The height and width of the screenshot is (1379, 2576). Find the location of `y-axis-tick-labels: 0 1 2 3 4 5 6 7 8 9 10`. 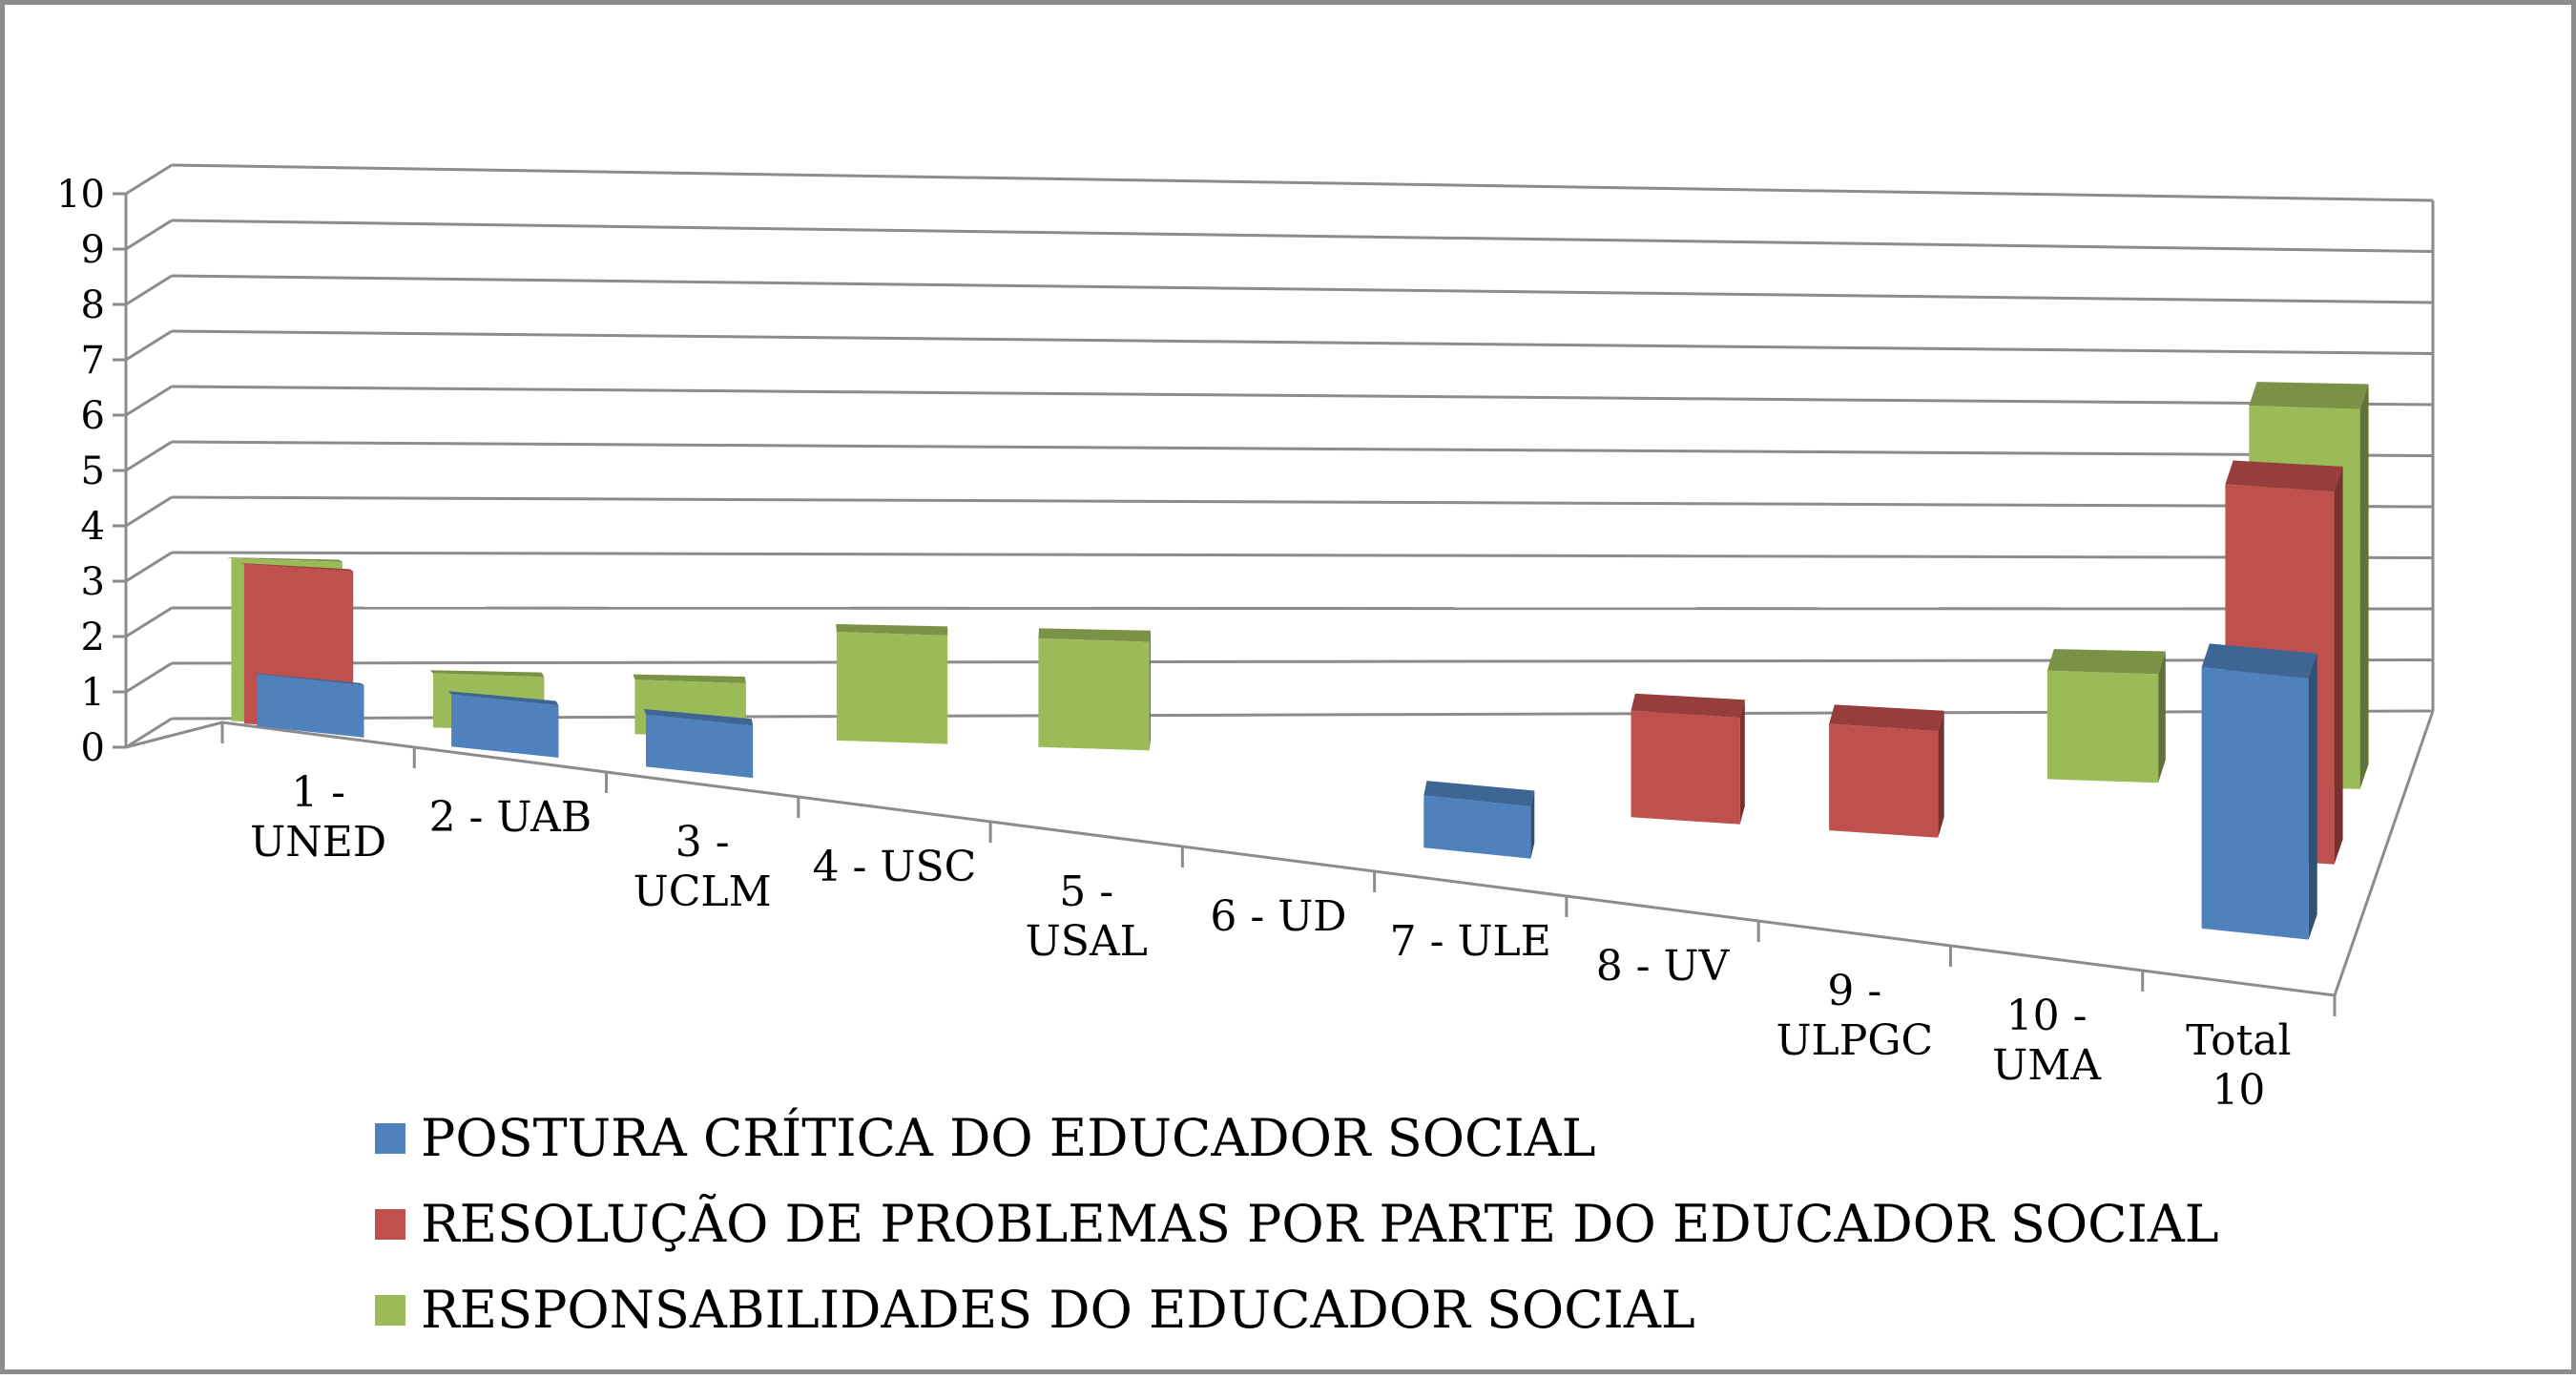

y-axis-tick-labels: 0 1 2 3 4 5 6 7 8 9 10 is located at coordinates (80, 471).